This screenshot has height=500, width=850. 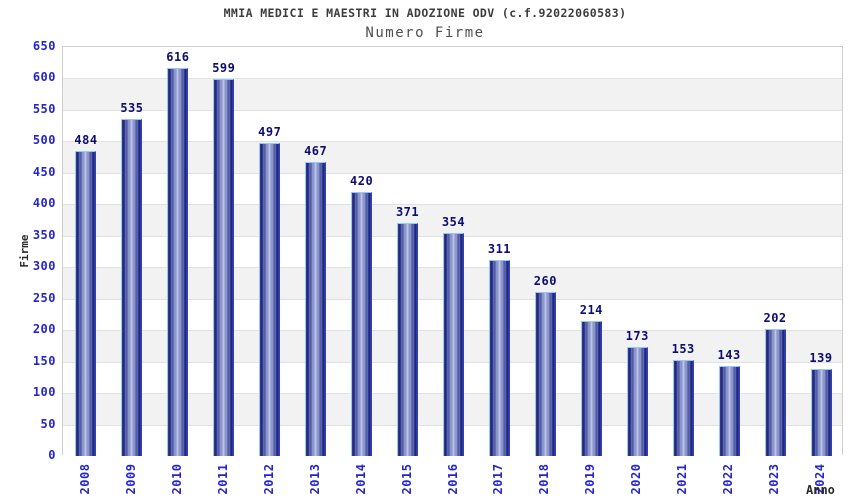 What do you see at coordinates (224, 68) in the screenshot?
I see `bar-value-label: 599` at bounding box center [224, 68].